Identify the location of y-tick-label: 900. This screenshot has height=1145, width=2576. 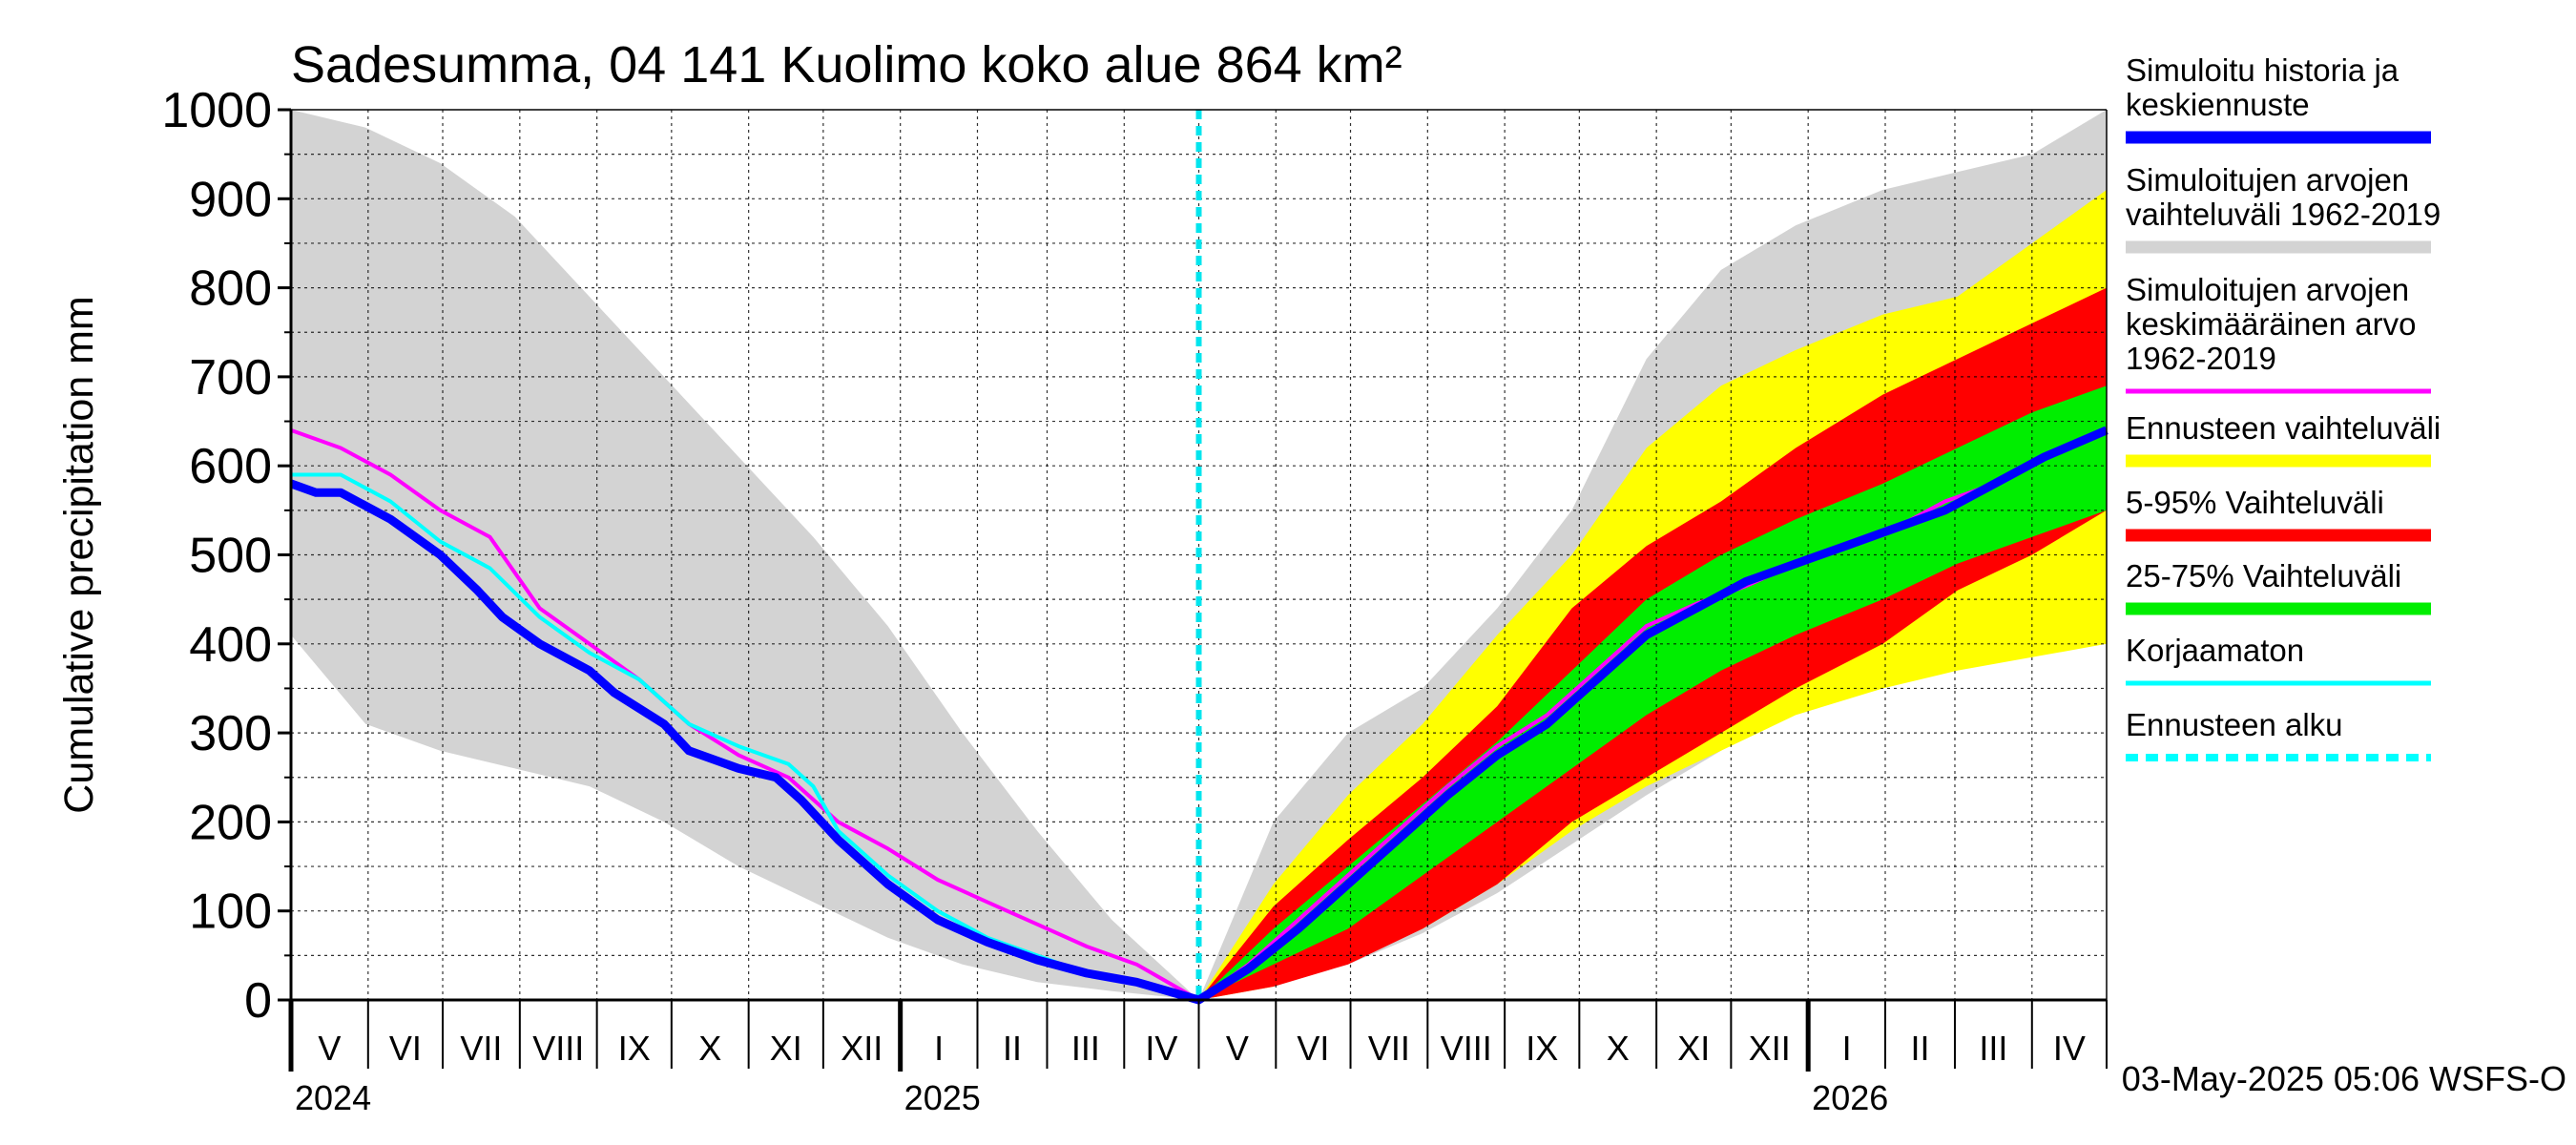
(230, 199).